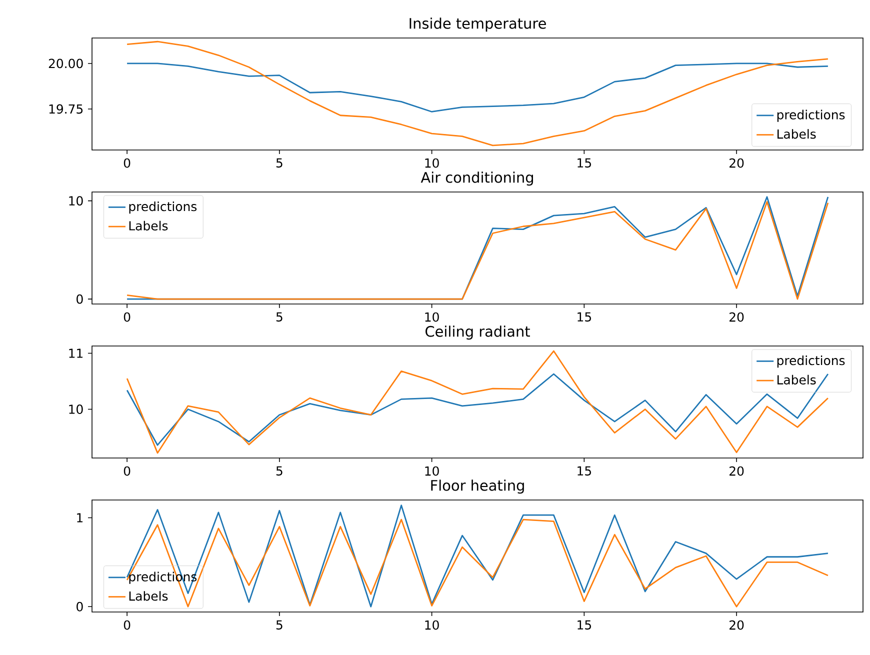 This screenshot has height=655, width=870. Describe the element at coordinates (65, 63) in the screenshot. I see `y-tick-label: 20.00` at that location.